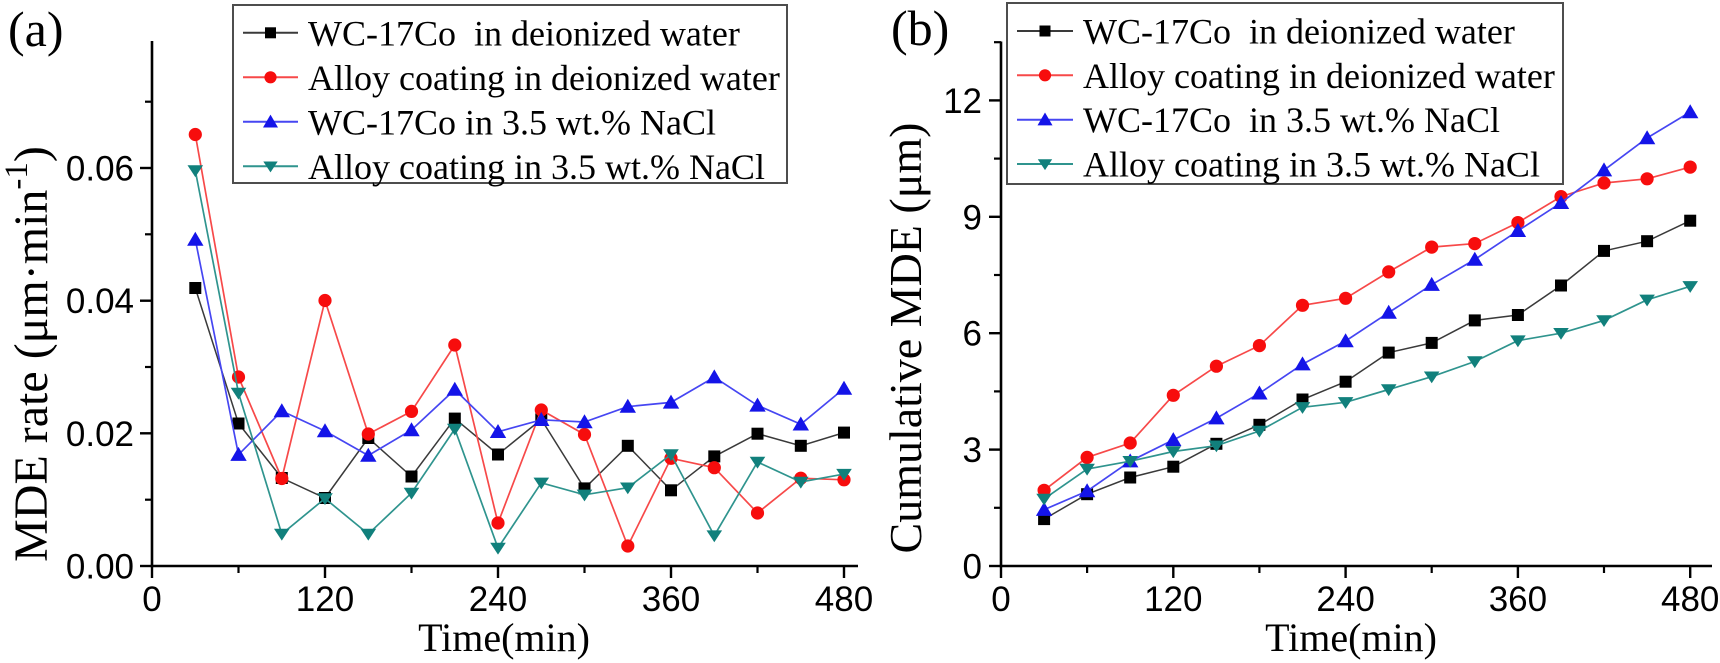 This screenshot has width=1720, height=663. I want to click on svg-text: 0.00, so click(100, 567).